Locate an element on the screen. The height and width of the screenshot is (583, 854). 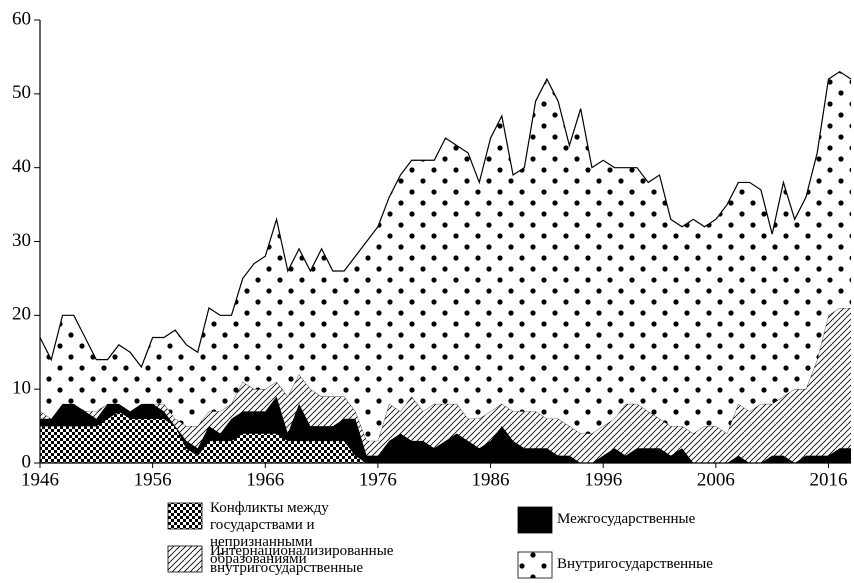
y-tick-label: 0 is located at coordinates (27, 461).